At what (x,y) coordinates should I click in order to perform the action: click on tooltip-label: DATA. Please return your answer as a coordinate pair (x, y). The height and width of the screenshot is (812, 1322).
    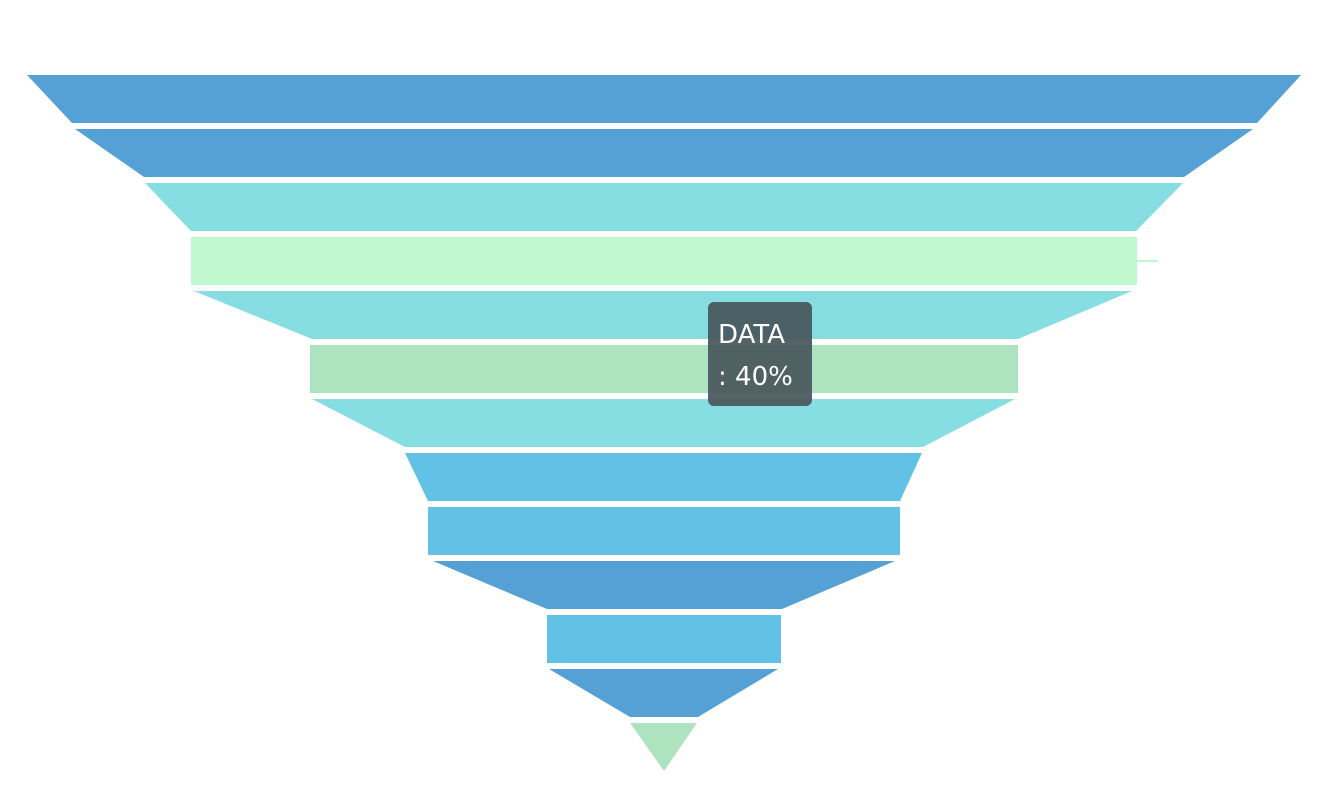
    Looking at the image, I should click on (751, 335).